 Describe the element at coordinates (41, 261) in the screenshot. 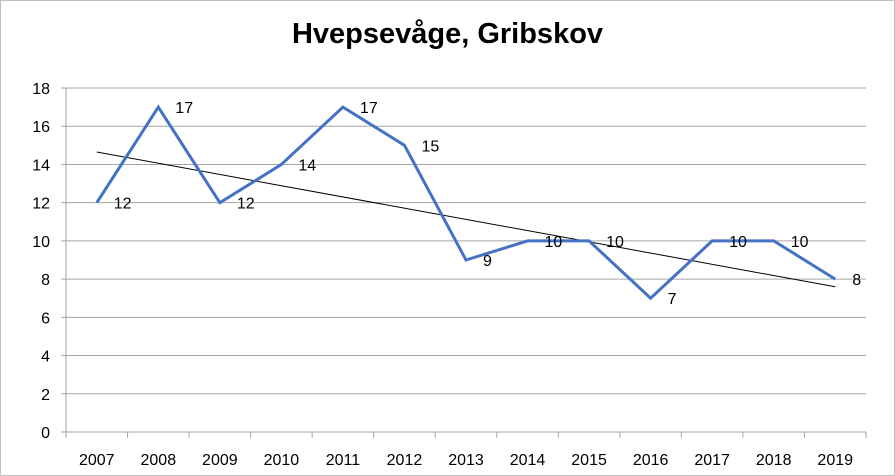

I see `y-axis-tick-labels: 0 2 4 6 8 10 12 14 16 18` at that location.